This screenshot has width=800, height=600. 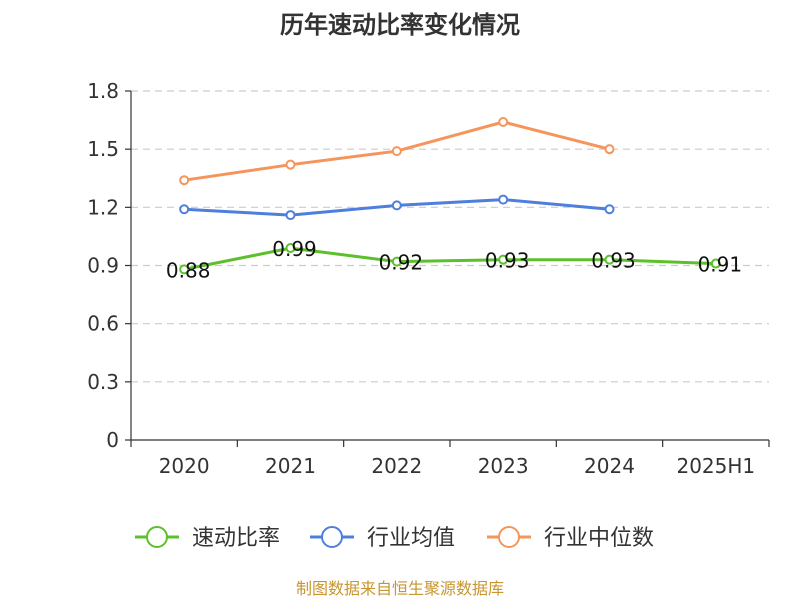 I want to click on data-label: 0.99, so click(x=294, y=249).